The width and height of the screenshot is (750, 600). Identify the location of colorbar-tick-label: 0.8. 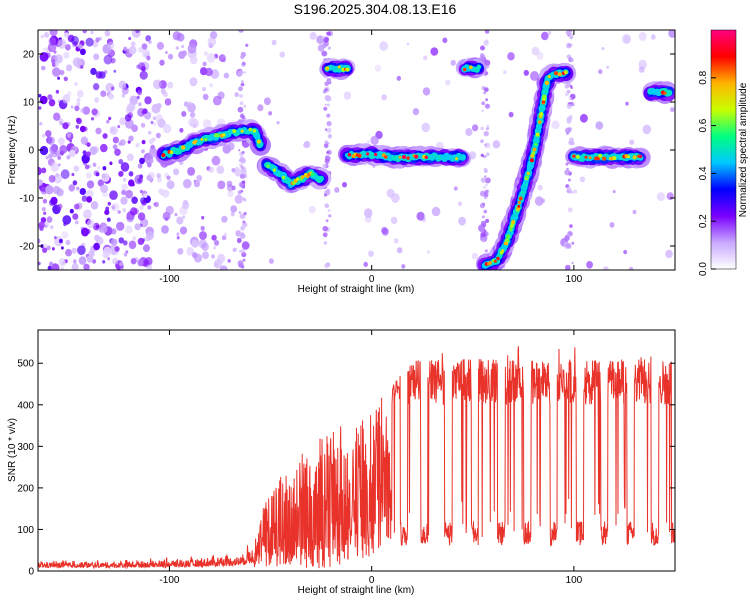
(703, 77).